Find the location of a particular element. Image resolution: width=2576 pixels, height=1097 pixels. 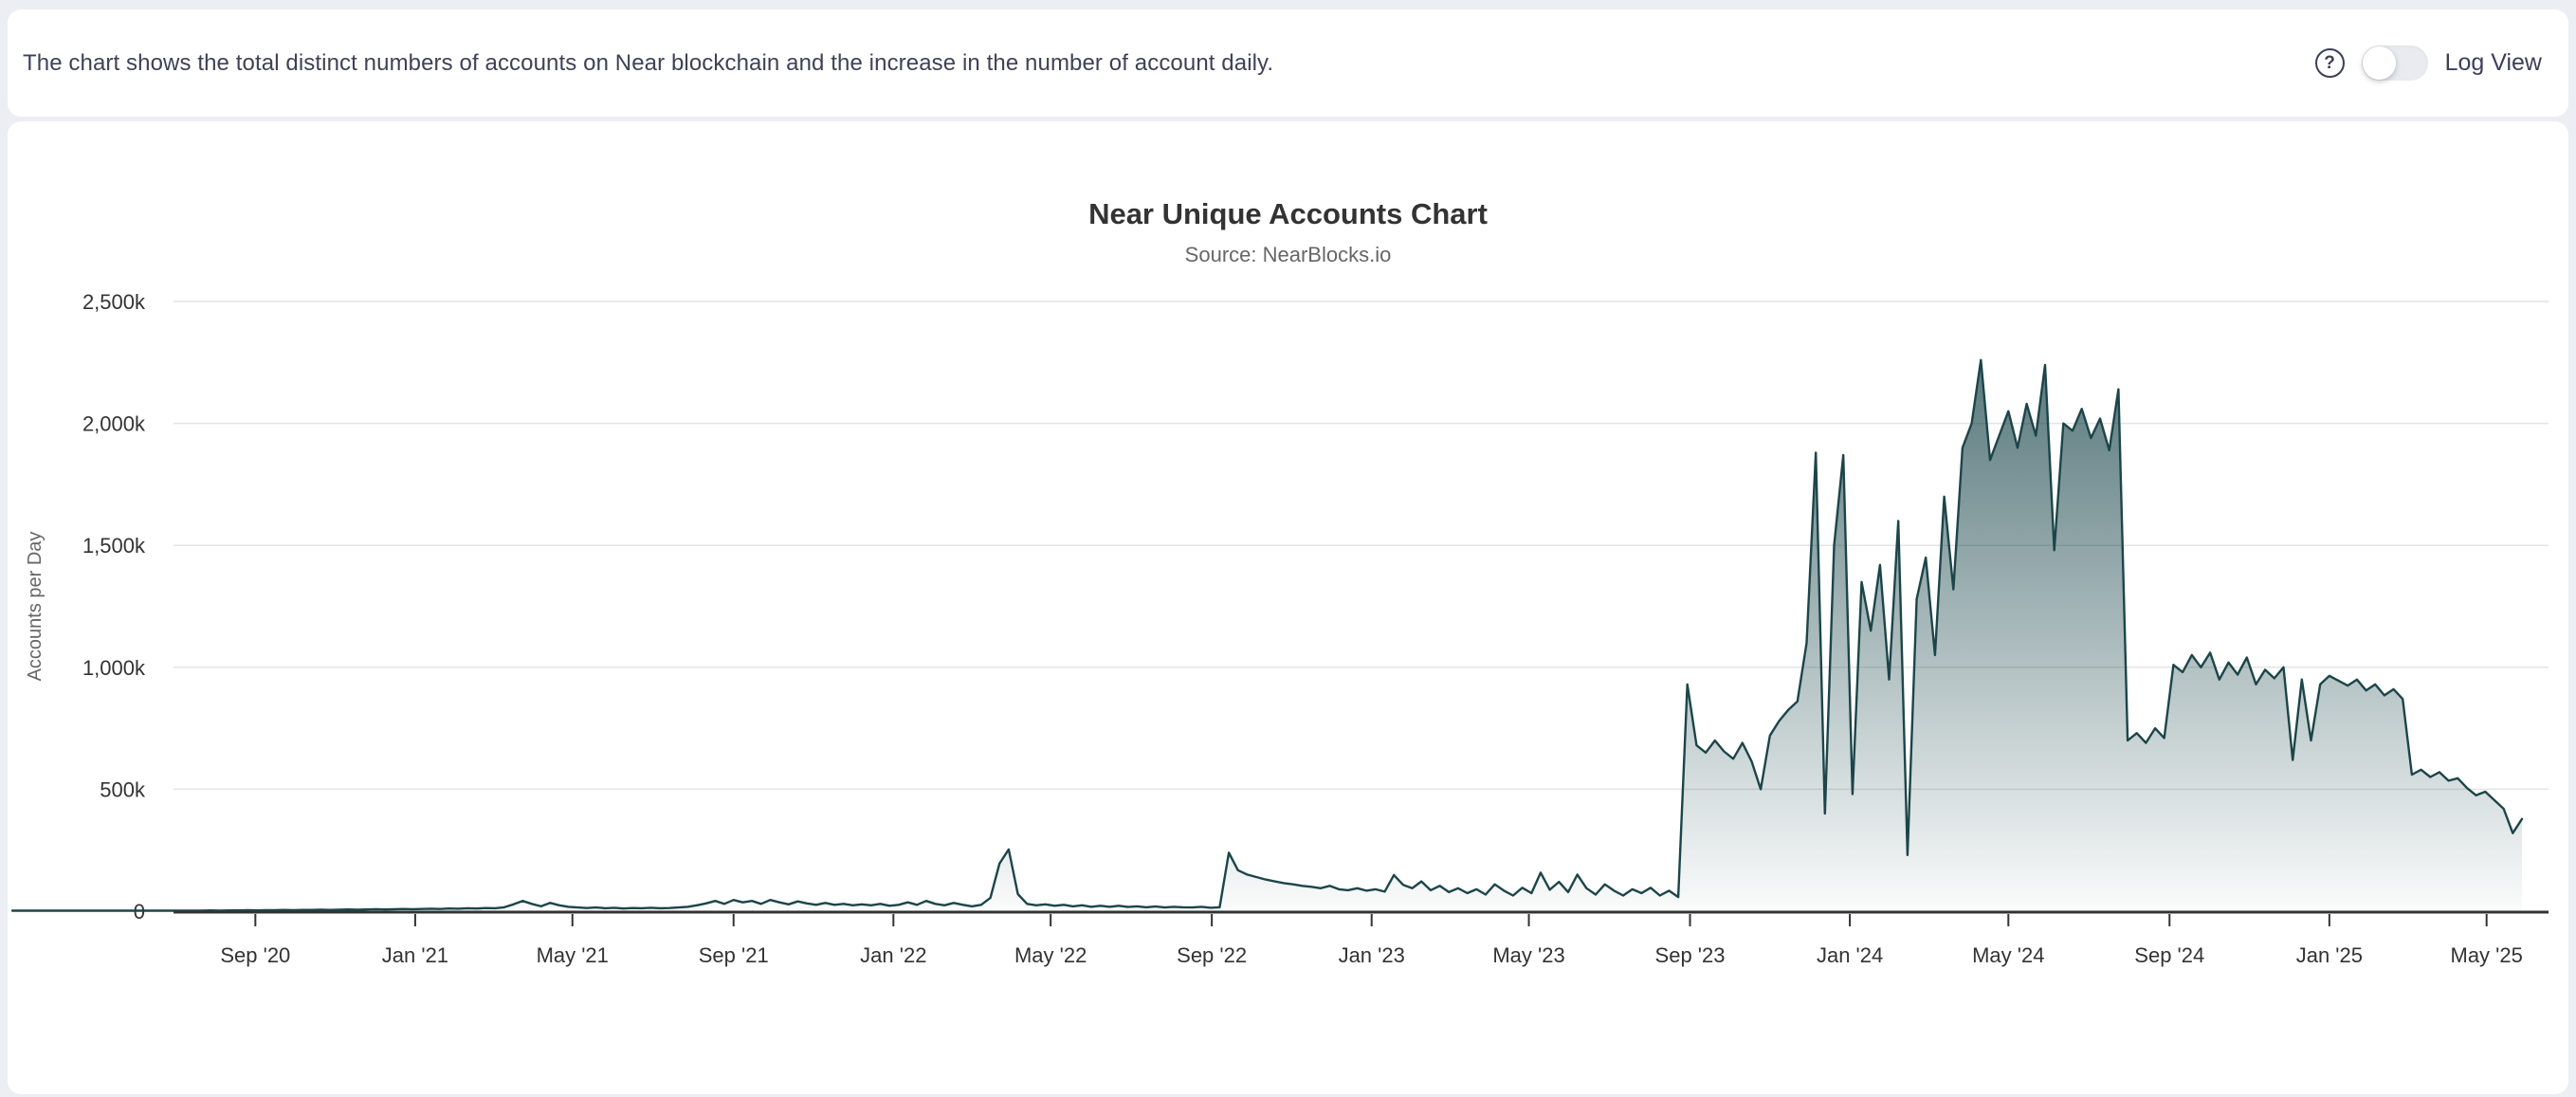

x-tick-label: Sep '21 is located at coordinates (734, 955).